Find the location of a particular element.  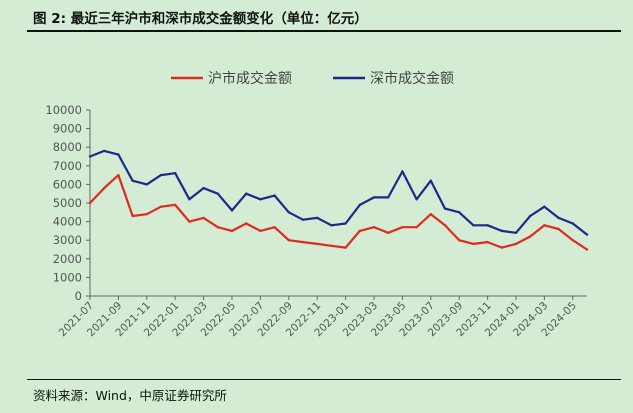

y-tick-label: 2000 is located at coordinates (67, 259).